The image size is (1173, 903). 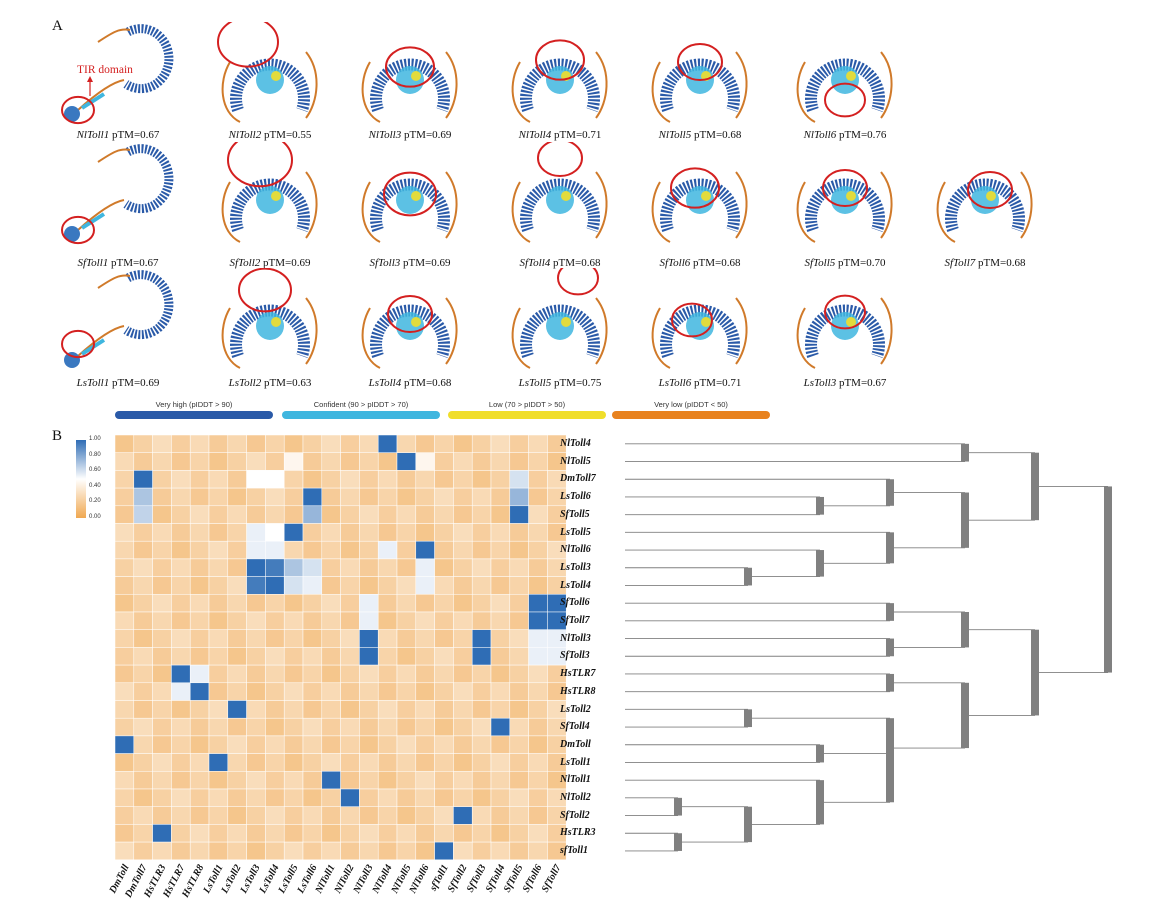 What do you see at coordinates (560, 263) in the screenshot?
I see `structure-caption: SfToll4 pTM=0.68` at bounding box center [560, 263].